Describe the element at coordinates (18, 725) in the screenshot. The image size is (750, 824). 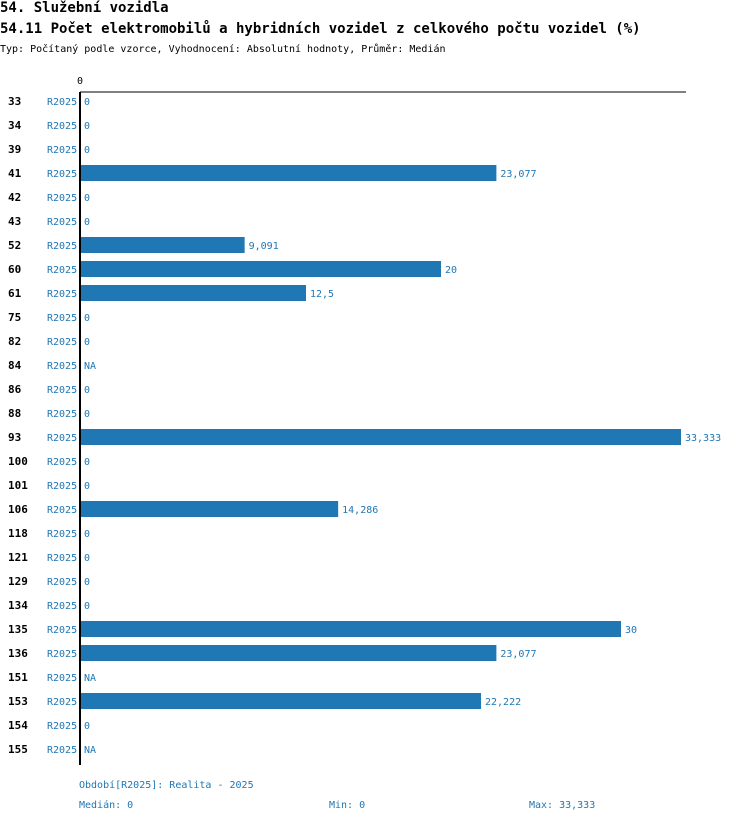
I see `row-label: 154` at that location.